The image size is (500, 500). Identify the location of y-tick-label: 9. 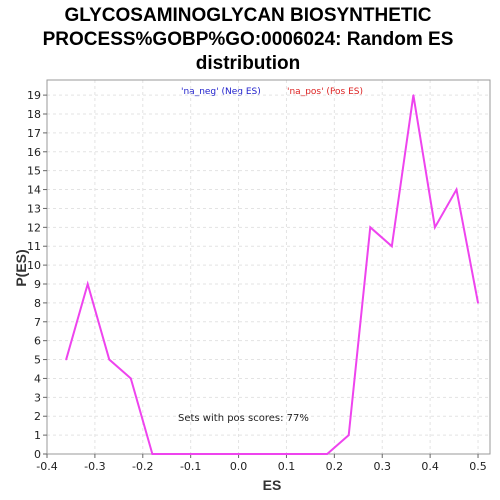
(37, 284).